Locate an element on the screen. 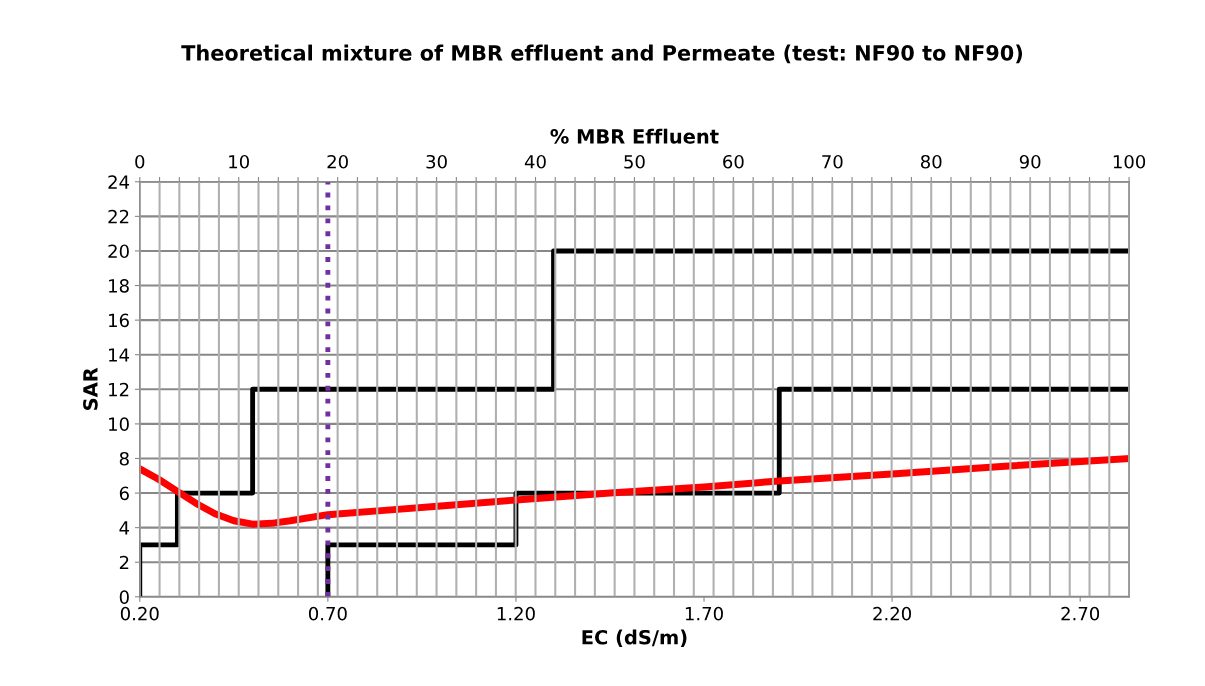 The width and height of the screenshot is (1205, 686). x2-tick-label: 90 is located at coordinates (1030, 161).